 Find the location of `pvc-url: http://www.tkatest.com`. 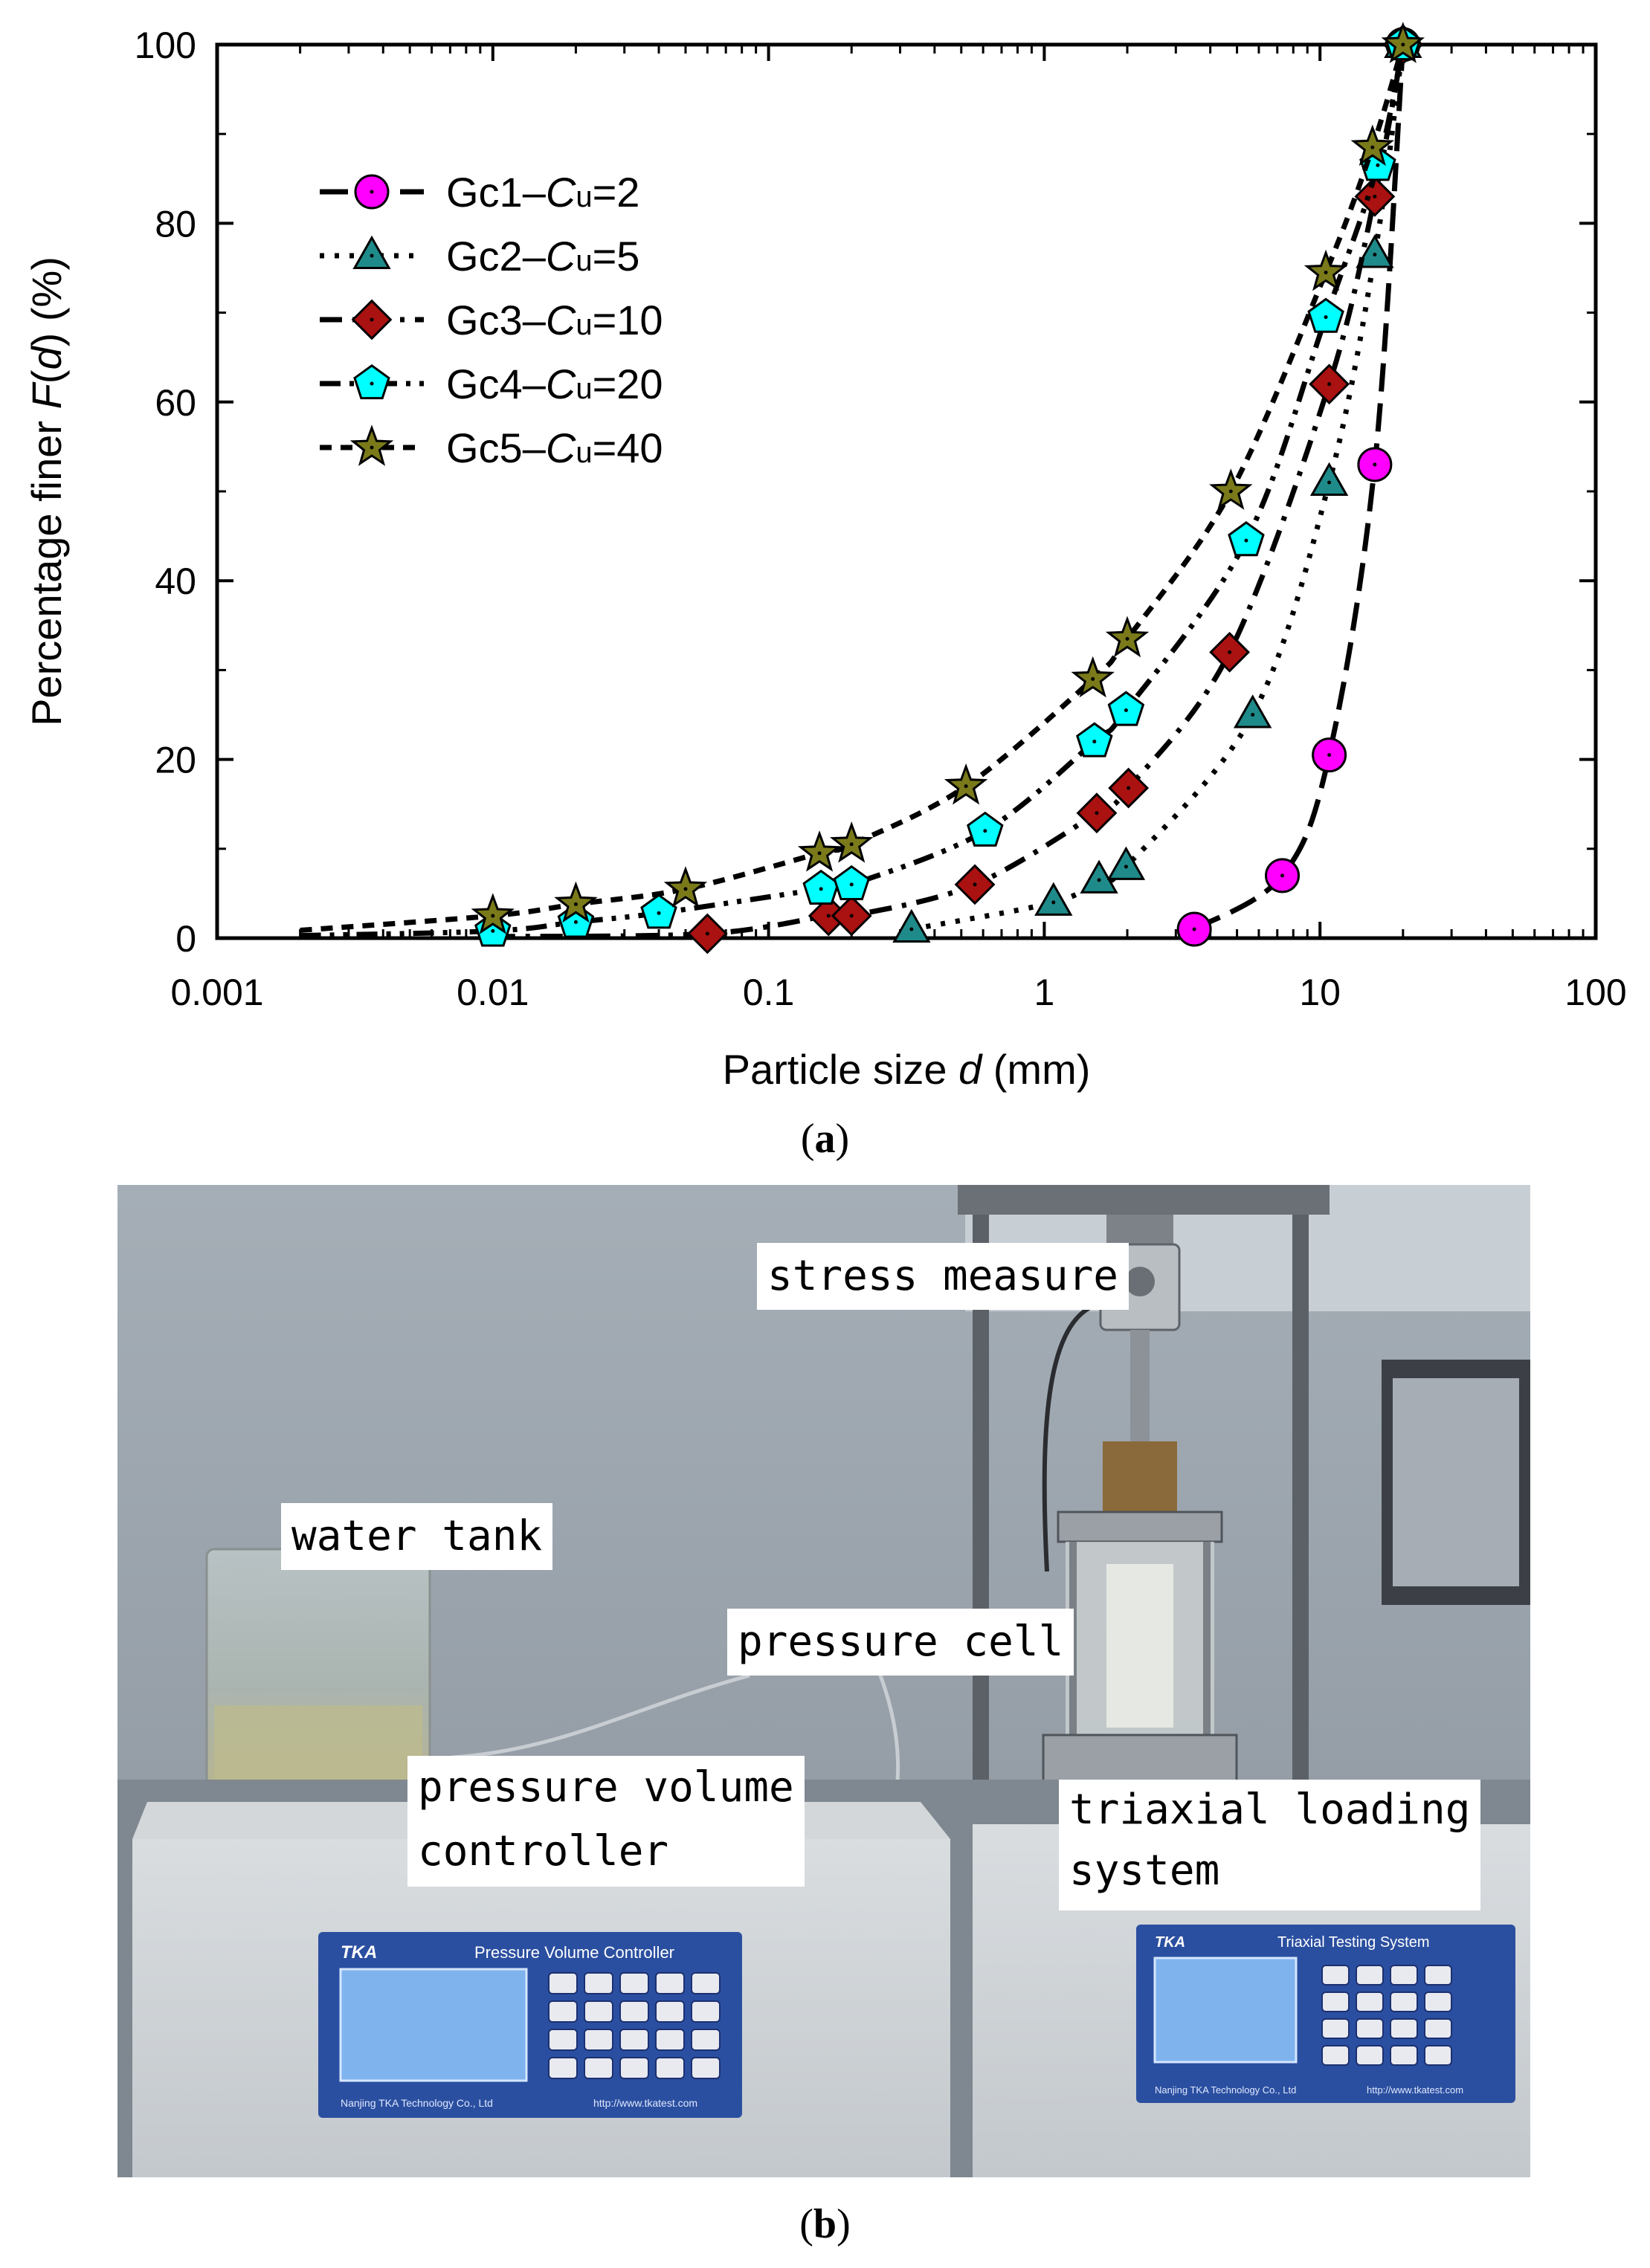

pvc-url: http://www.tkatest.com is located at coordinates (645, 2103).